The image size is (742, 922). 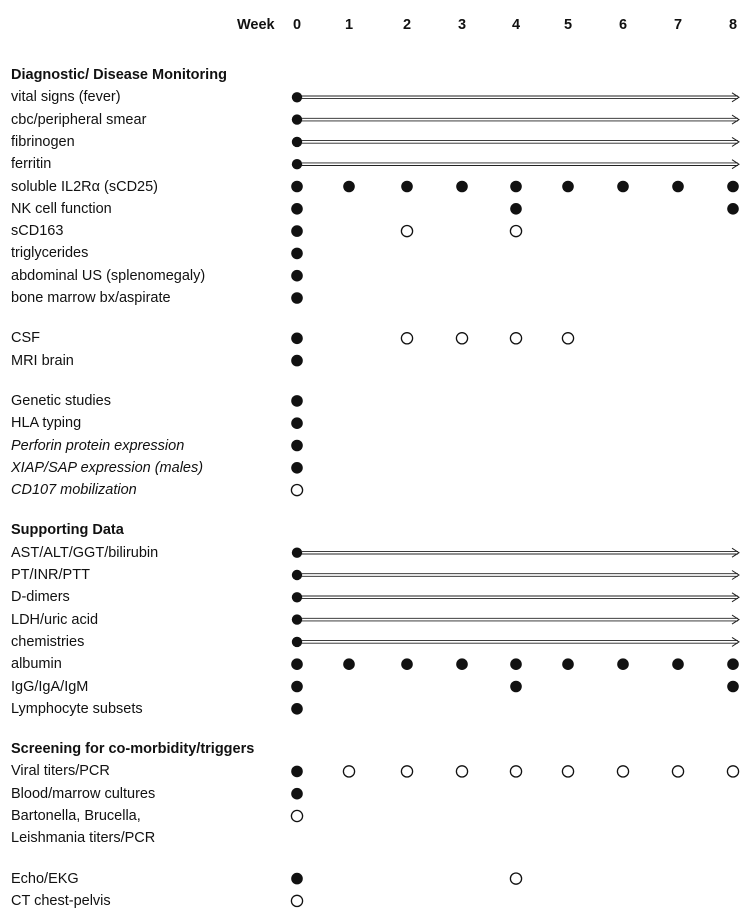 What do you see at coordinates (108, 275) in the screenshot?
I see `row-label: abdominal US (splenomegaly)` at bounding box center [108, 275].